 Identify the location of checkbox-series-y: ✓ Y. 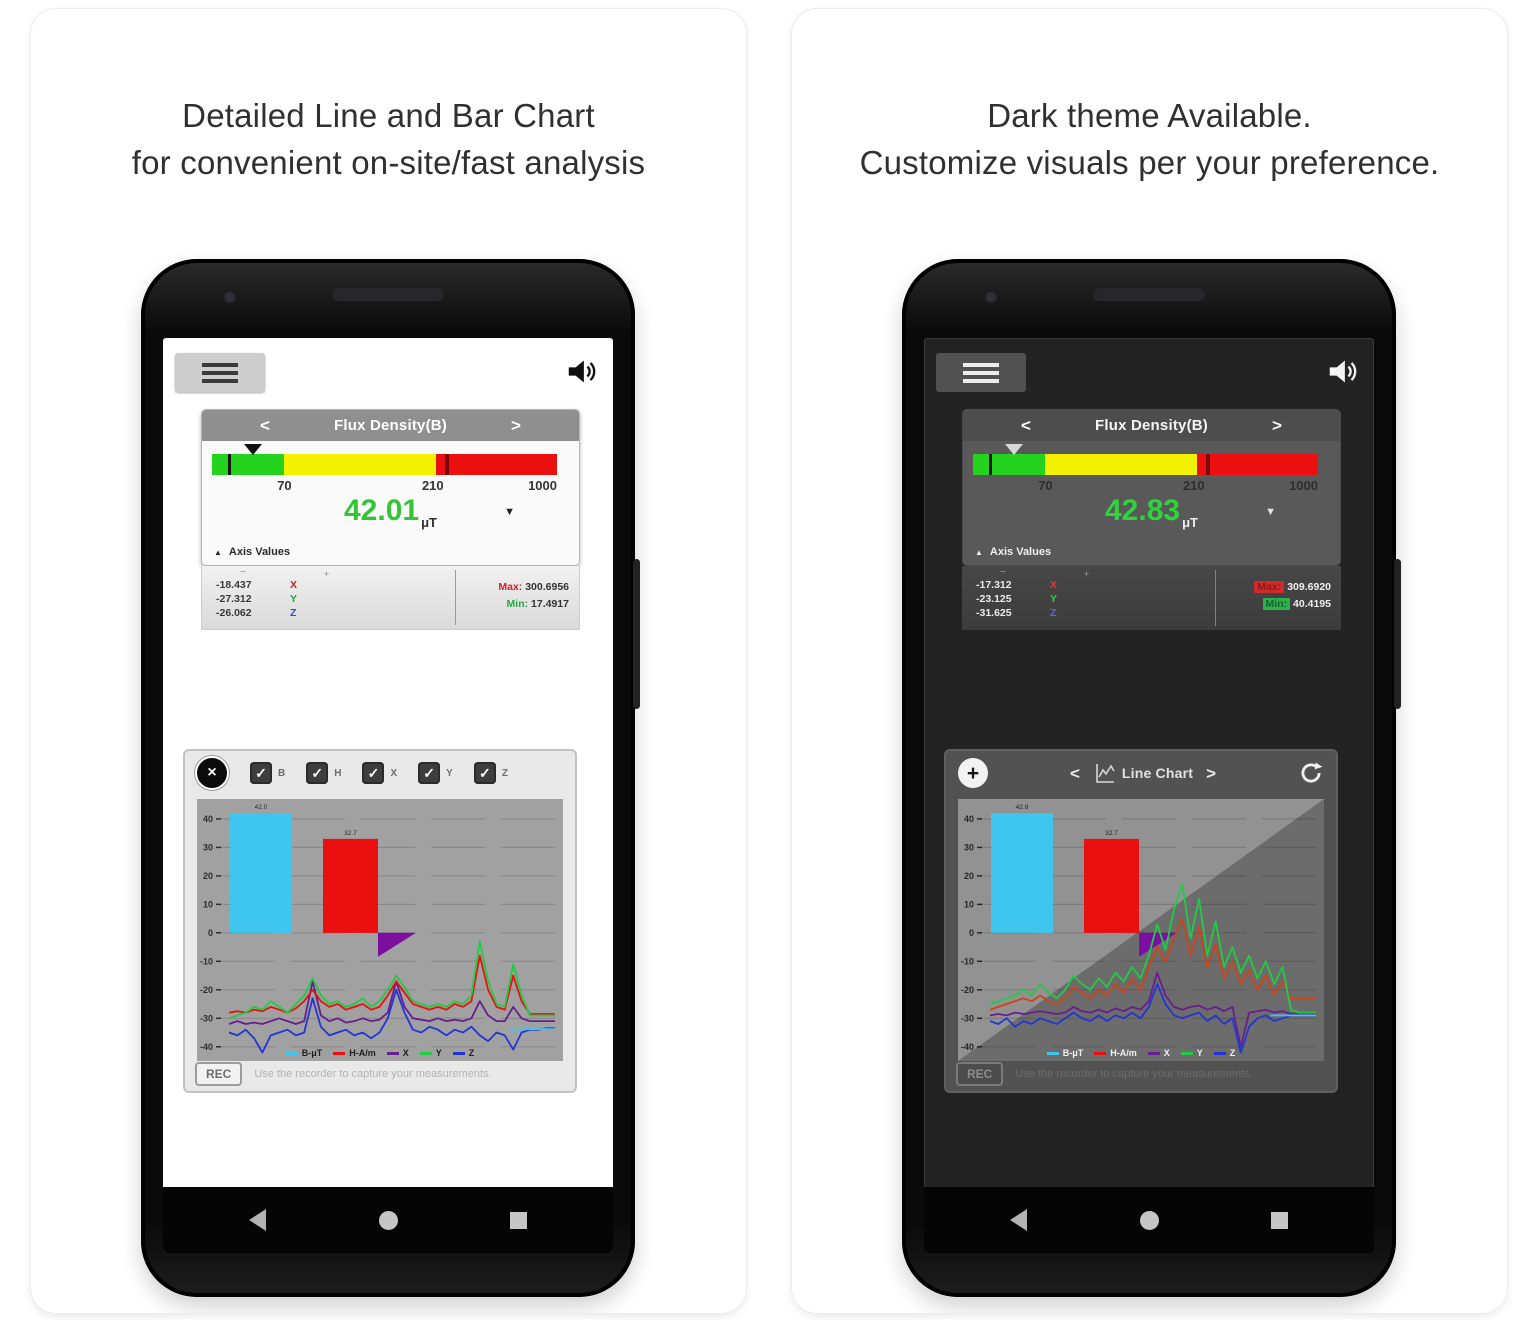
(435, 773).